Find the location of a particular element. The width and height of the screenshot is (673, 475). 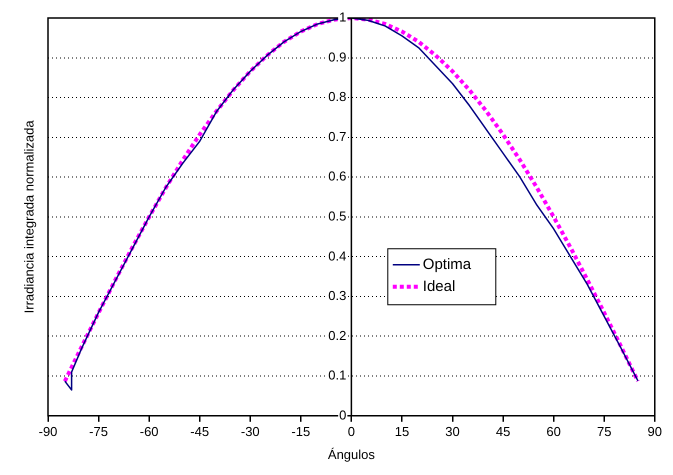

y-tick-label: 0.8 is located at coordinates (337, 96).